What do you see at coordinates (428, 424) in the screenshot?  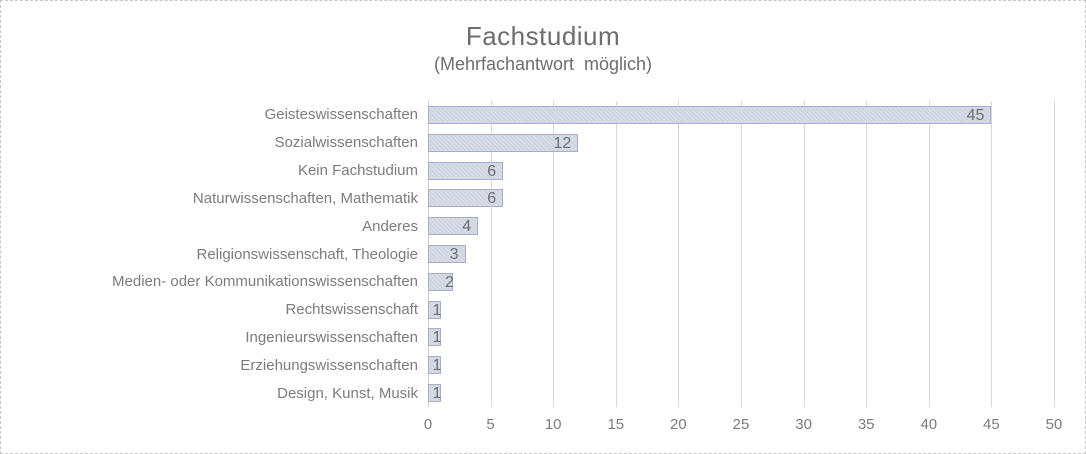 I see `x-axis-tick-label: 0` at bounding box center [428, 424].